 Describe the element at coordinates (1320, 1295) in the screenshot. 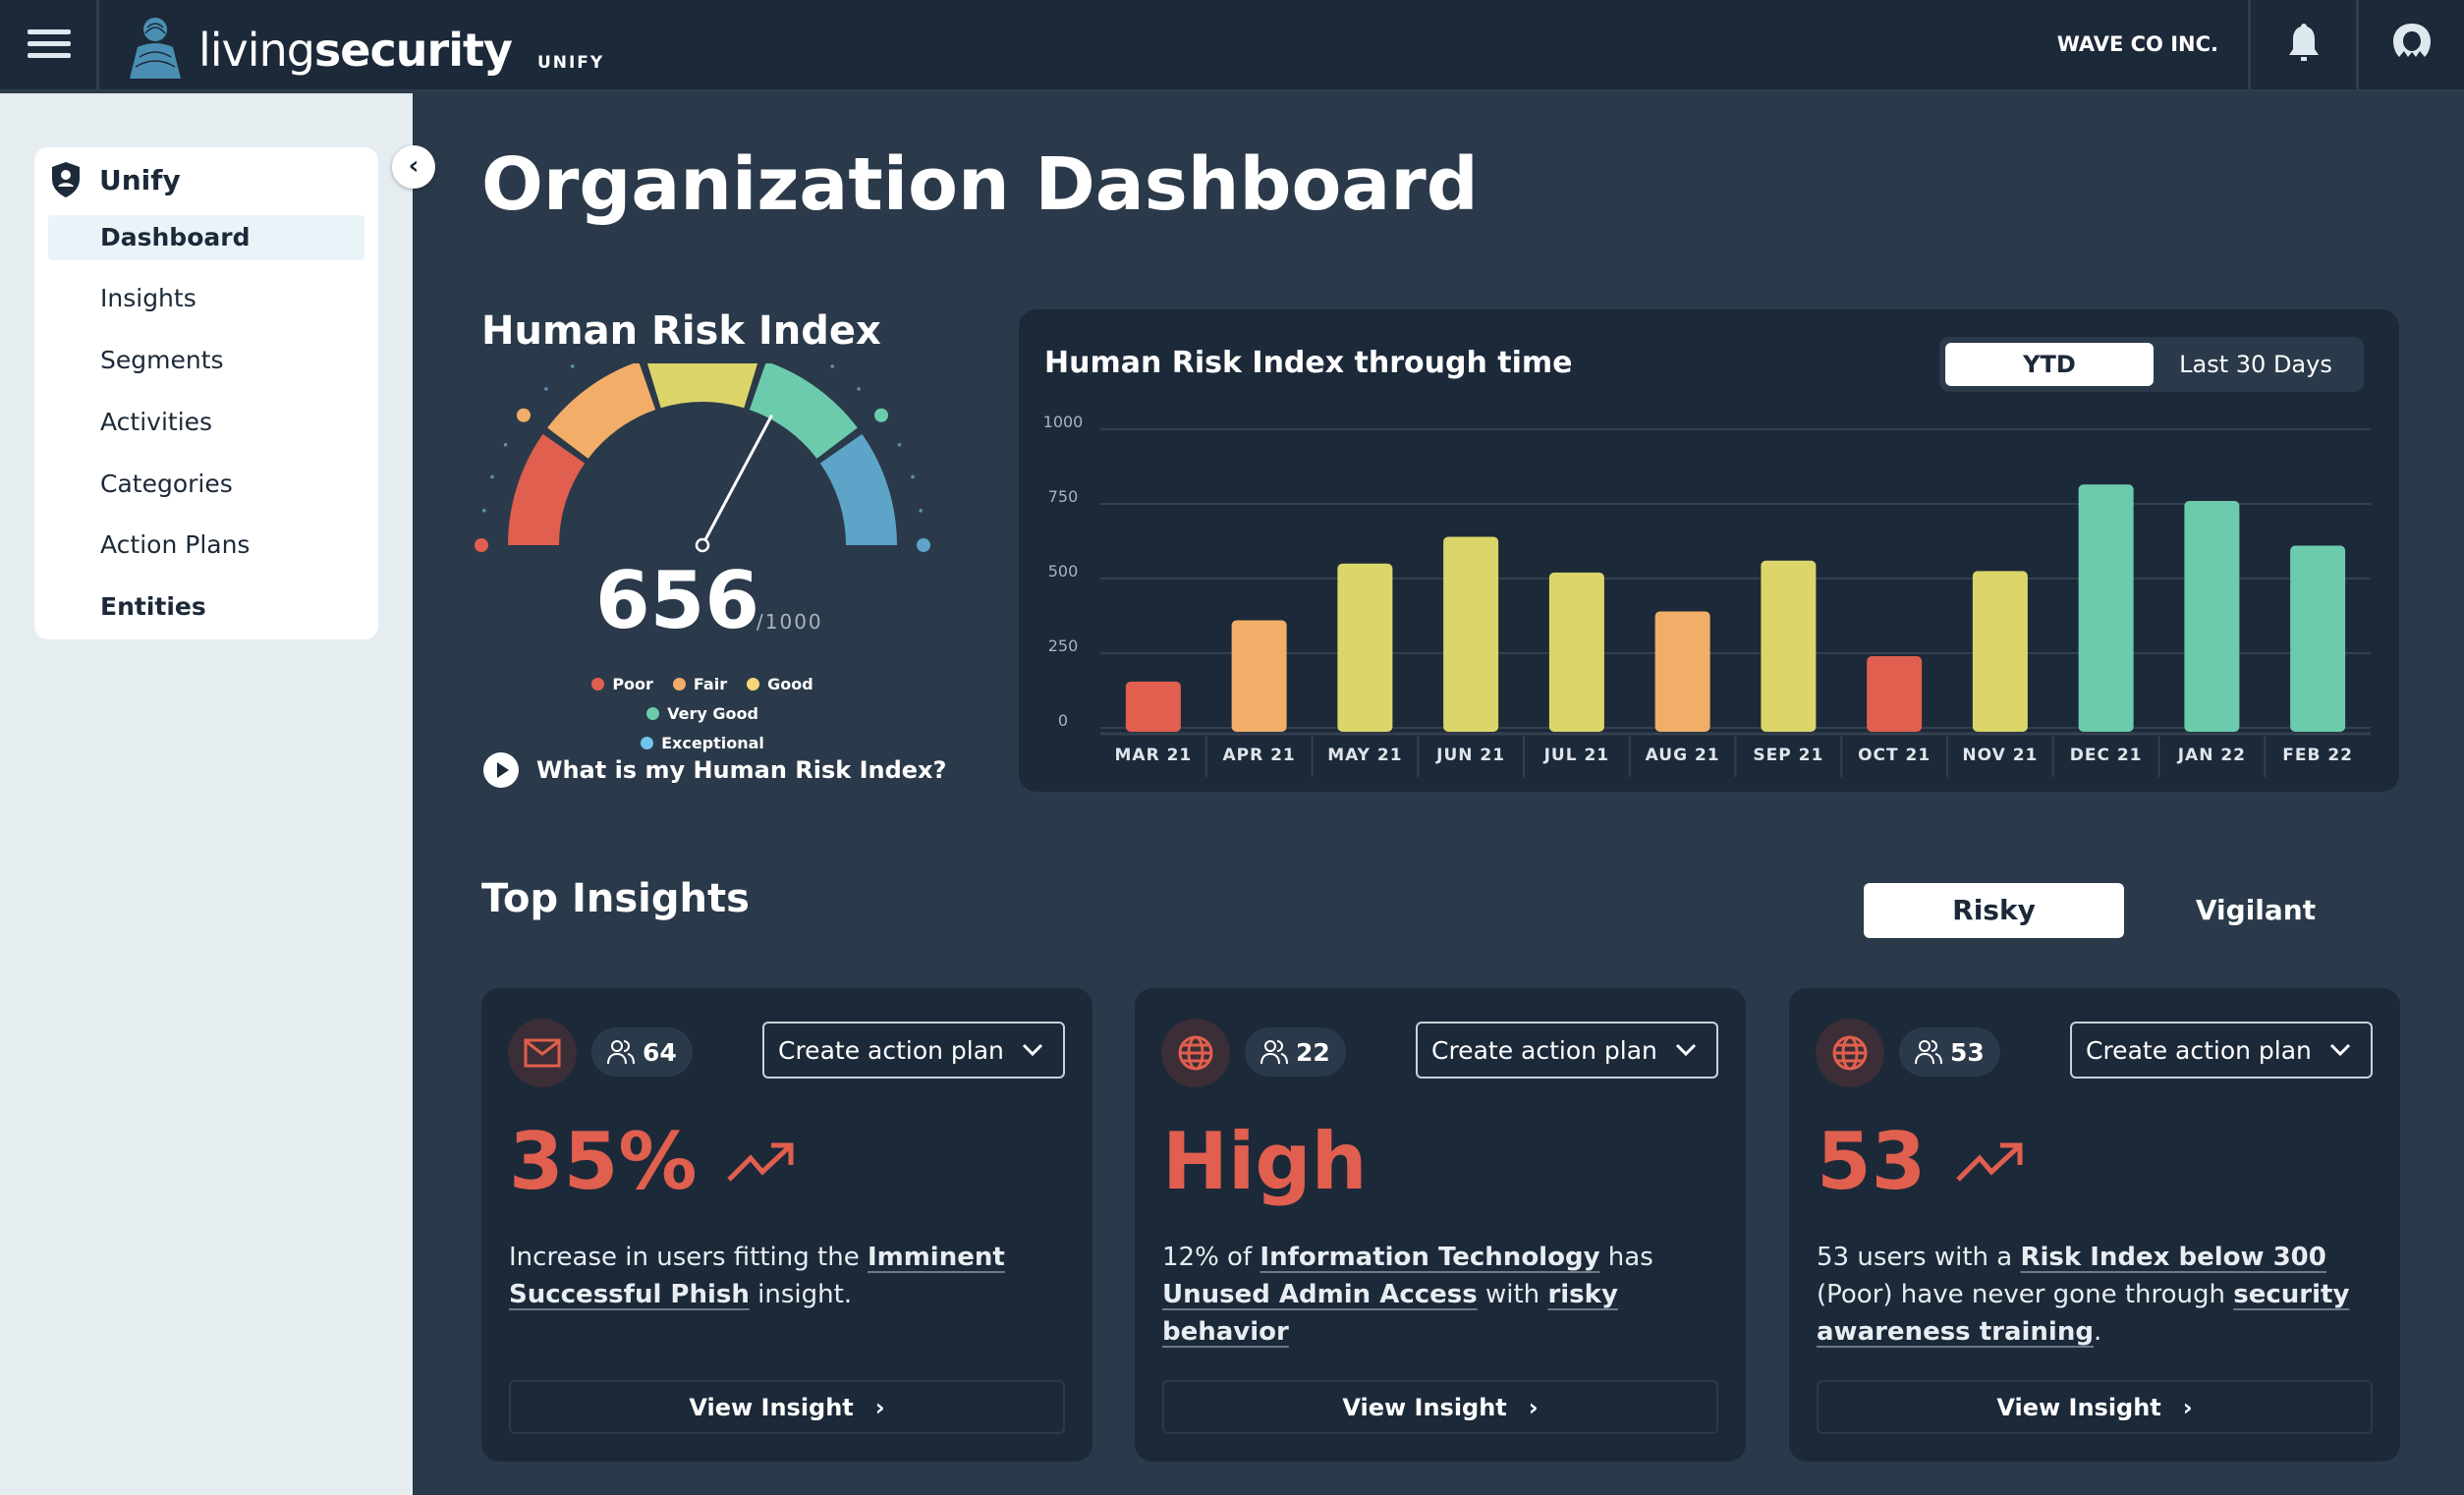

I see `insight-link: Unused Admin Access` at that location.